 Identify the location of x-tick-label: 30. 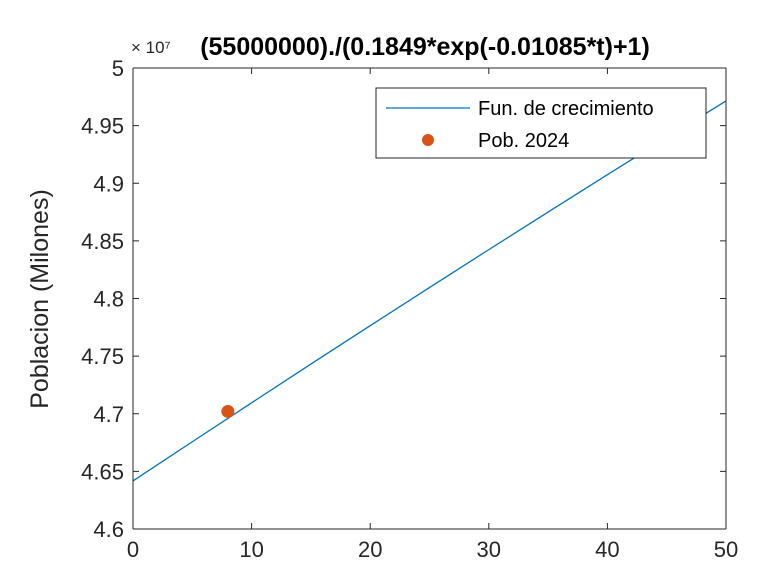
(489, 549).